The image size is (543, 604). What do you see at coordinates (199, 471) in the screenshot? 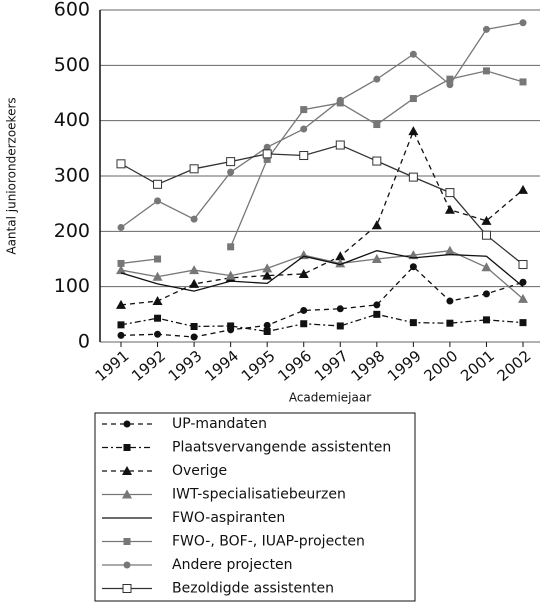
I see `legend-label: Overige` at bounding box center [199, 471].